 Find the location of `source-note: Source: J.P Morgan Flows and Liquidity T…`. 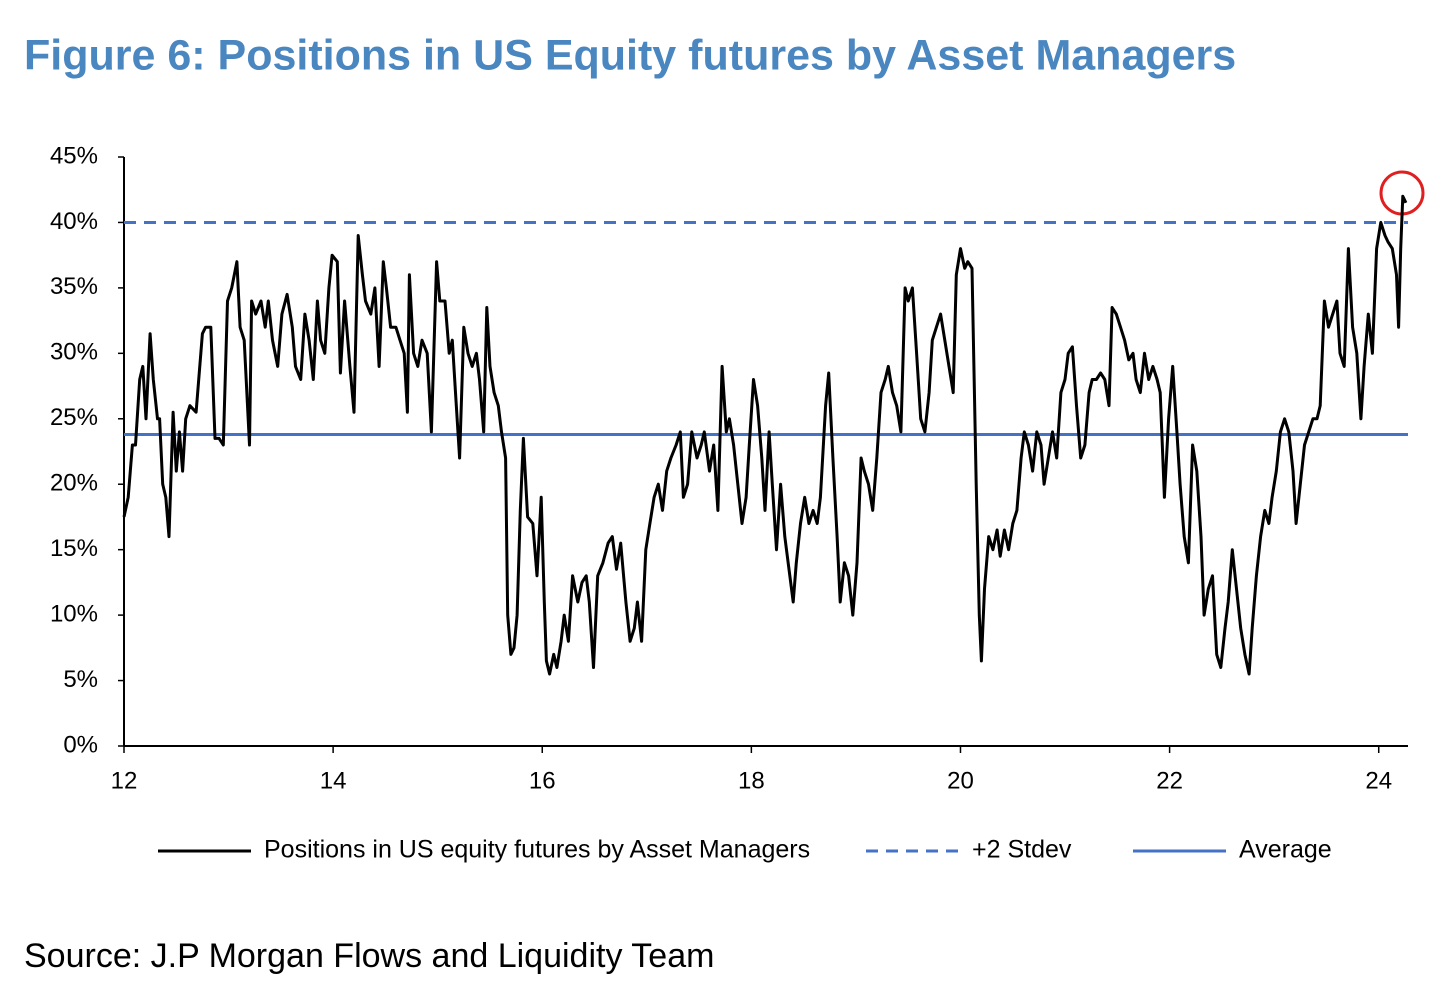

source-note: Source: J.P Morgan Flows and Liquidity T… is located at coordinates (369, 956).